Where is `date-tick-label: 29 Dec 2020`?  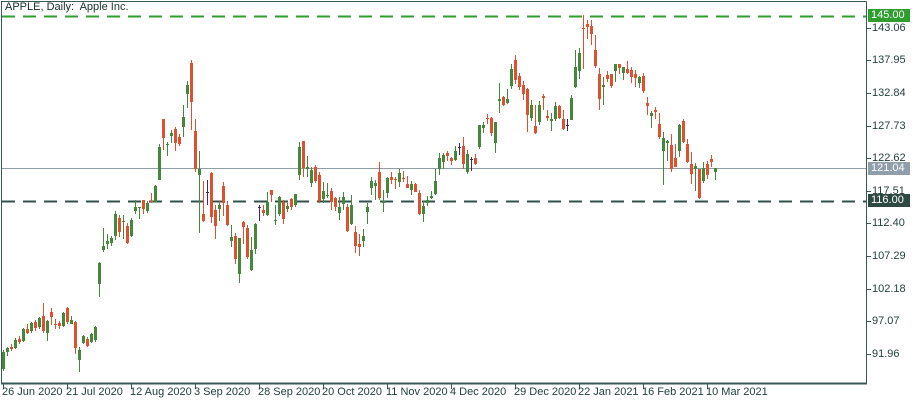 date-tick-label: 29 Dec 2020 is located at coordinates (545, 392).